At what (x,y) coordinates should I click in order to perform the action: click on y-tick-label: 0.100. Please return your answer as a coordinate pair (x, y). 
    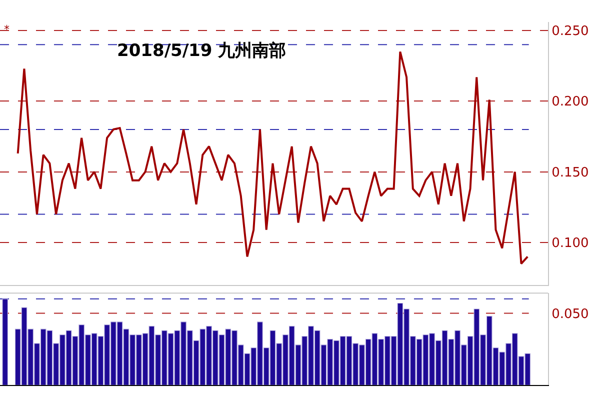
    Looking at the image, I should click on (570, 244).